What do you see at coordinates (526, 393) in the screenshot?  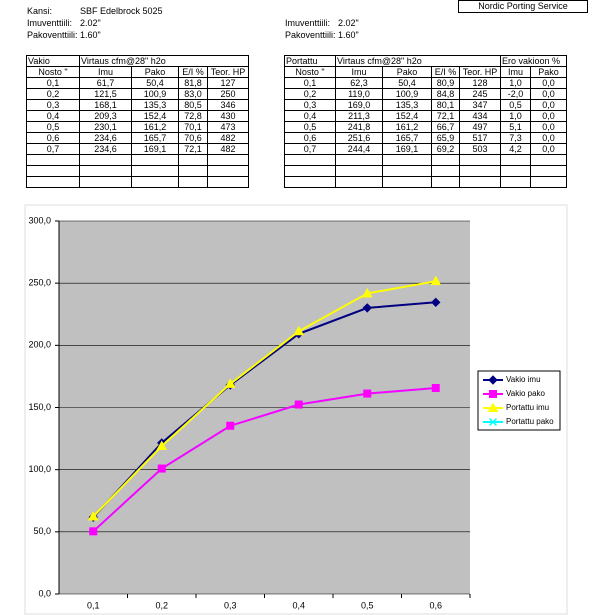 I see `legend-label: Vakio pako` at bounding box center [526, 393].